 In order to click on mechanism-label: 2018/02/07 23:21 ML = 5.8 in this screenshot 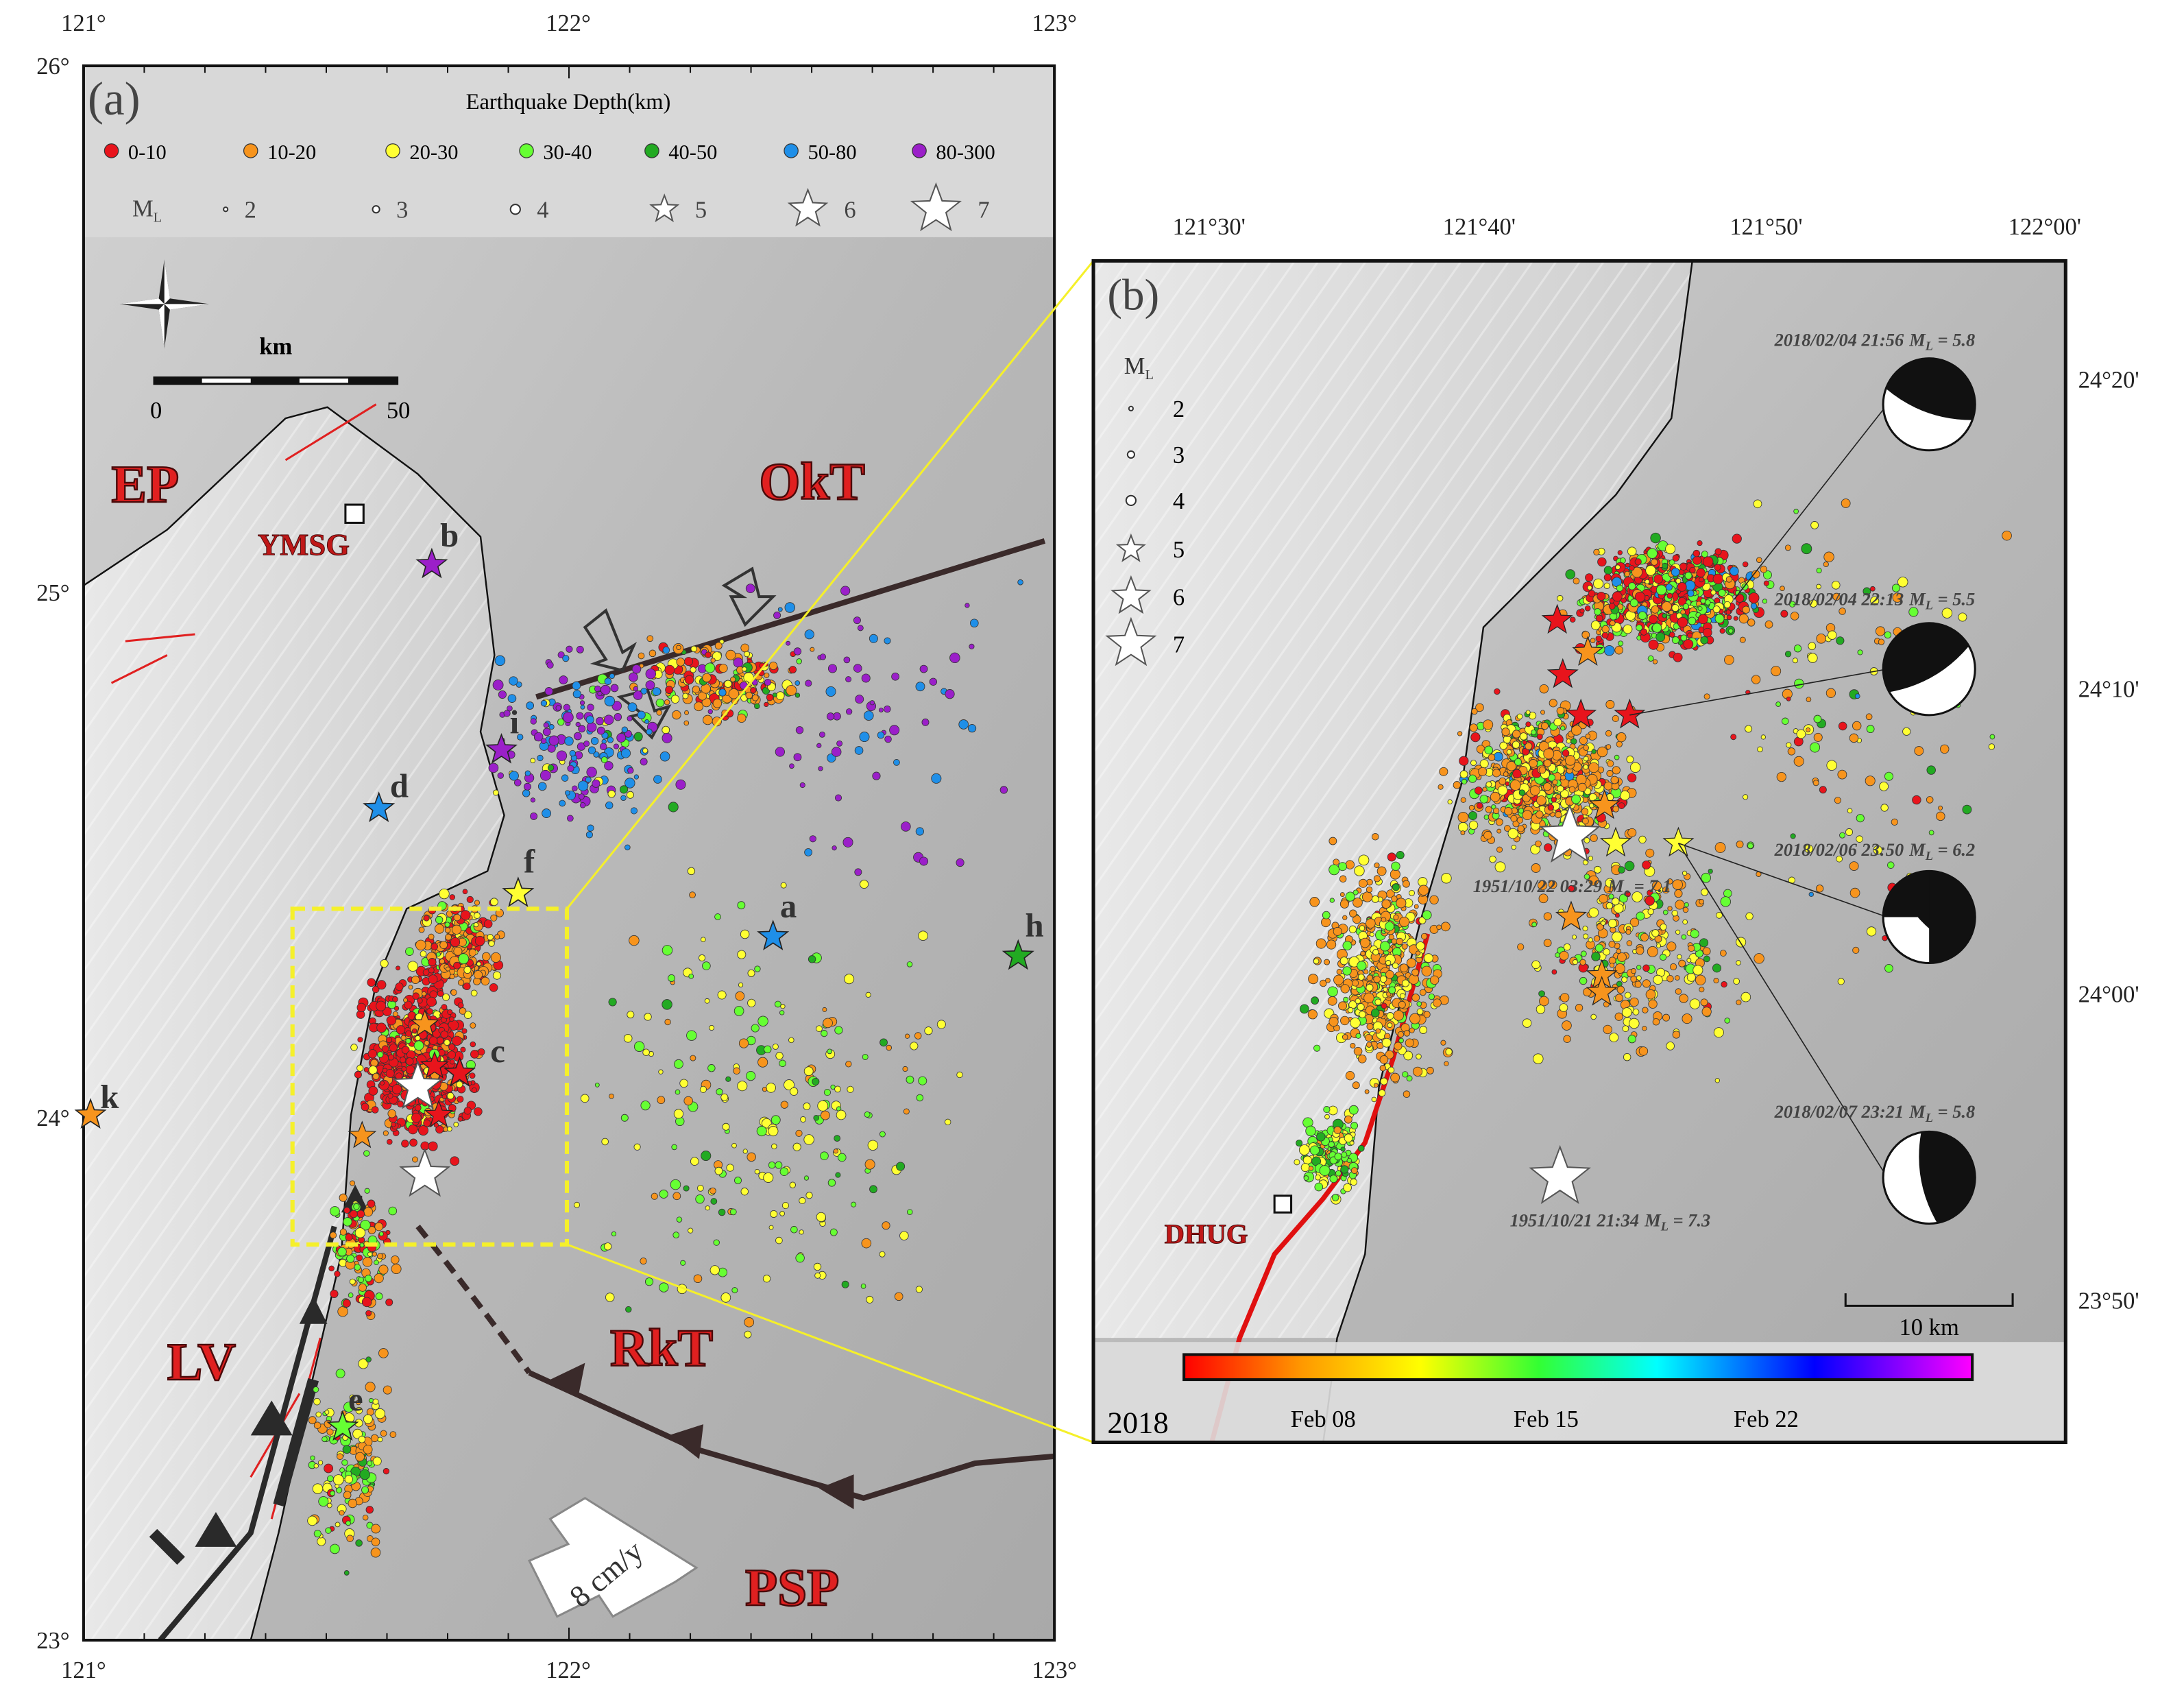, I will do `click(1875, 1113)`.